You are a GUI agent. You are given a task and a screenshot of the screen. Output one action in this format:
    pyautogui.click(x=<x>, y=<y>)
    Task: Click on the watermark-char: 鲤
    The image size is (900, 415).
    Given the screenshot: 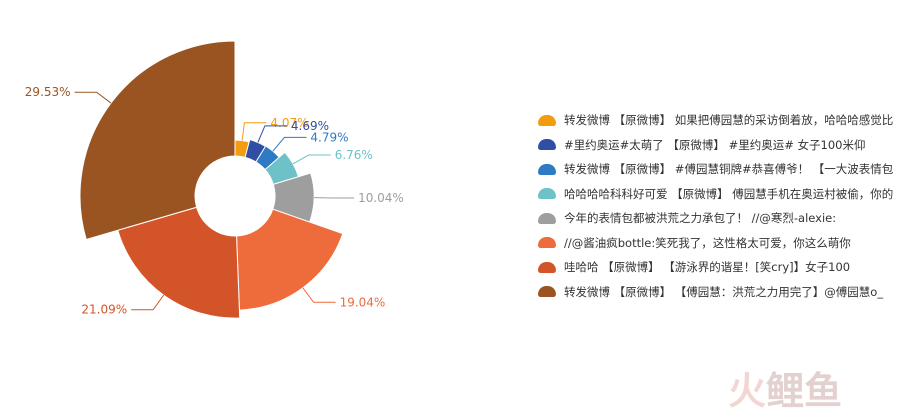 What is the action you would take?
    pyautogui.click(x=785, y=387)
    